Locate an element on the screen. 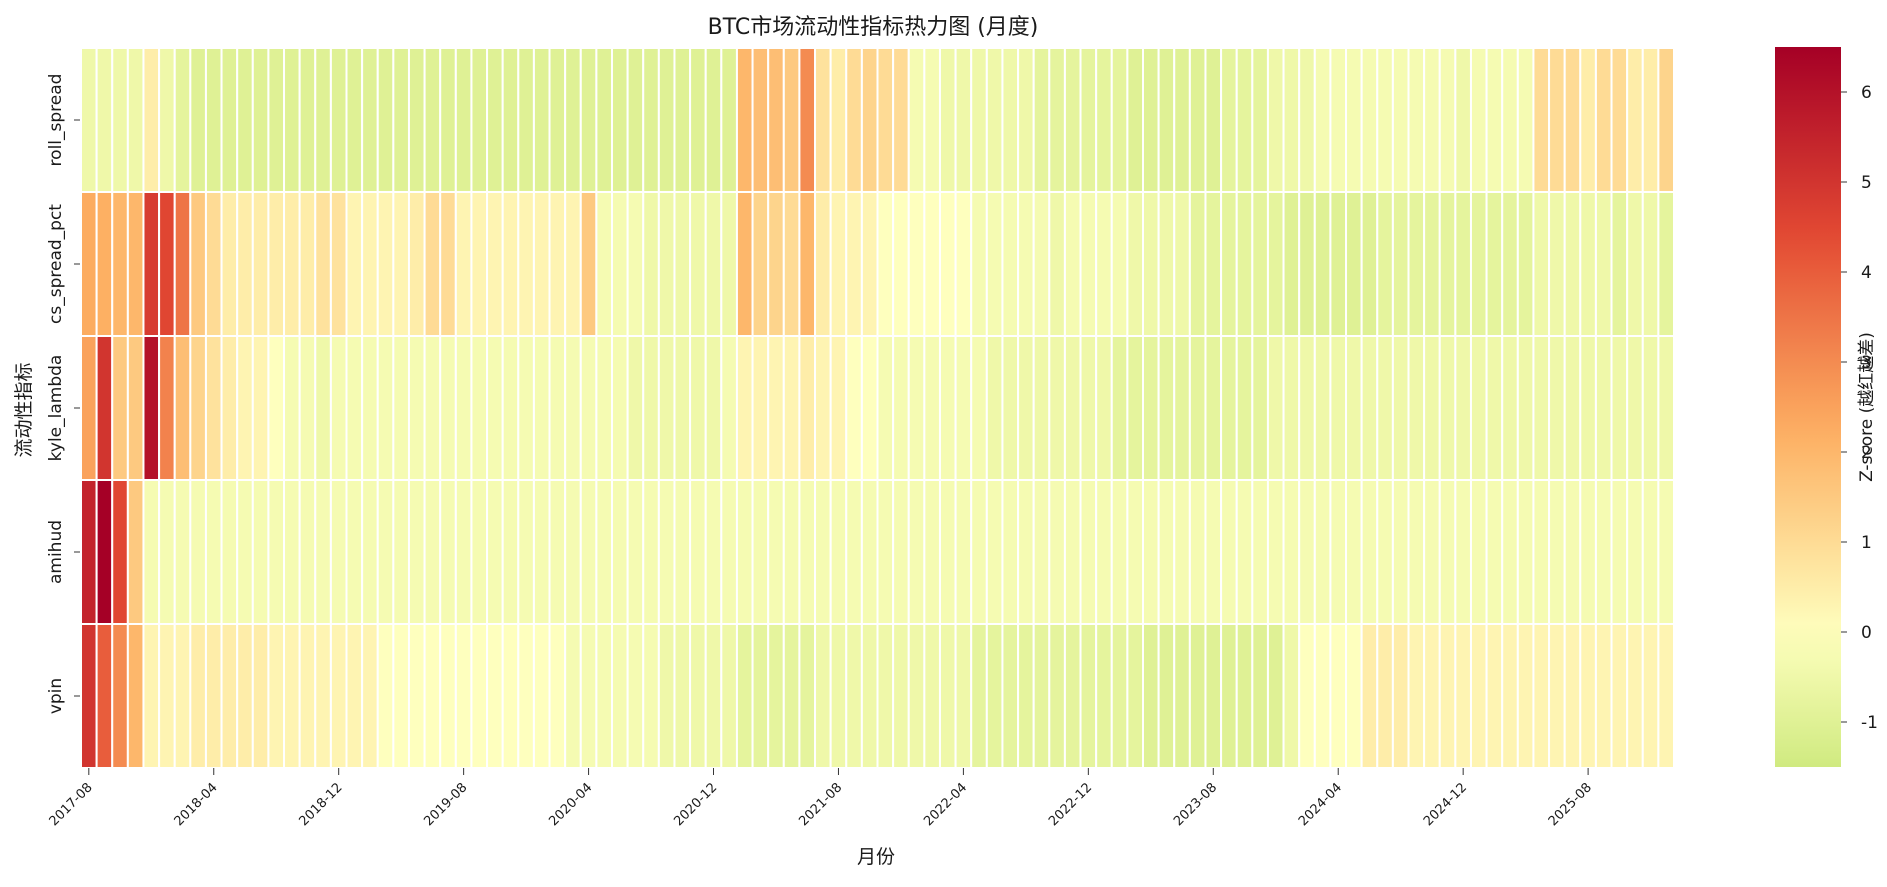  row-label: amihud is located at coordinates (56, 552).